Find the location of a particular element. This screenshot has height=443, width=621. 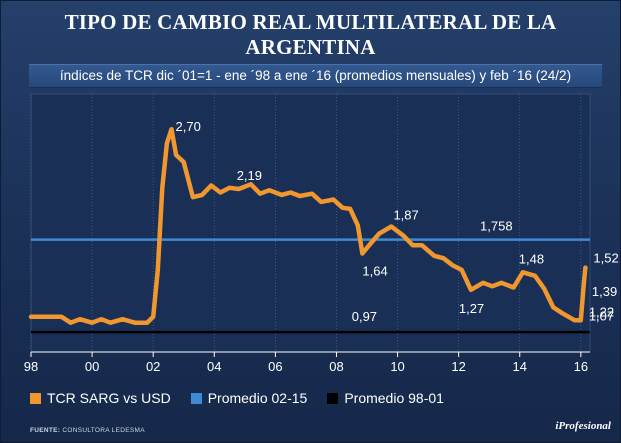

legend-label-tcr: TCR SARG vs USD is located at coordinates (109, 398).